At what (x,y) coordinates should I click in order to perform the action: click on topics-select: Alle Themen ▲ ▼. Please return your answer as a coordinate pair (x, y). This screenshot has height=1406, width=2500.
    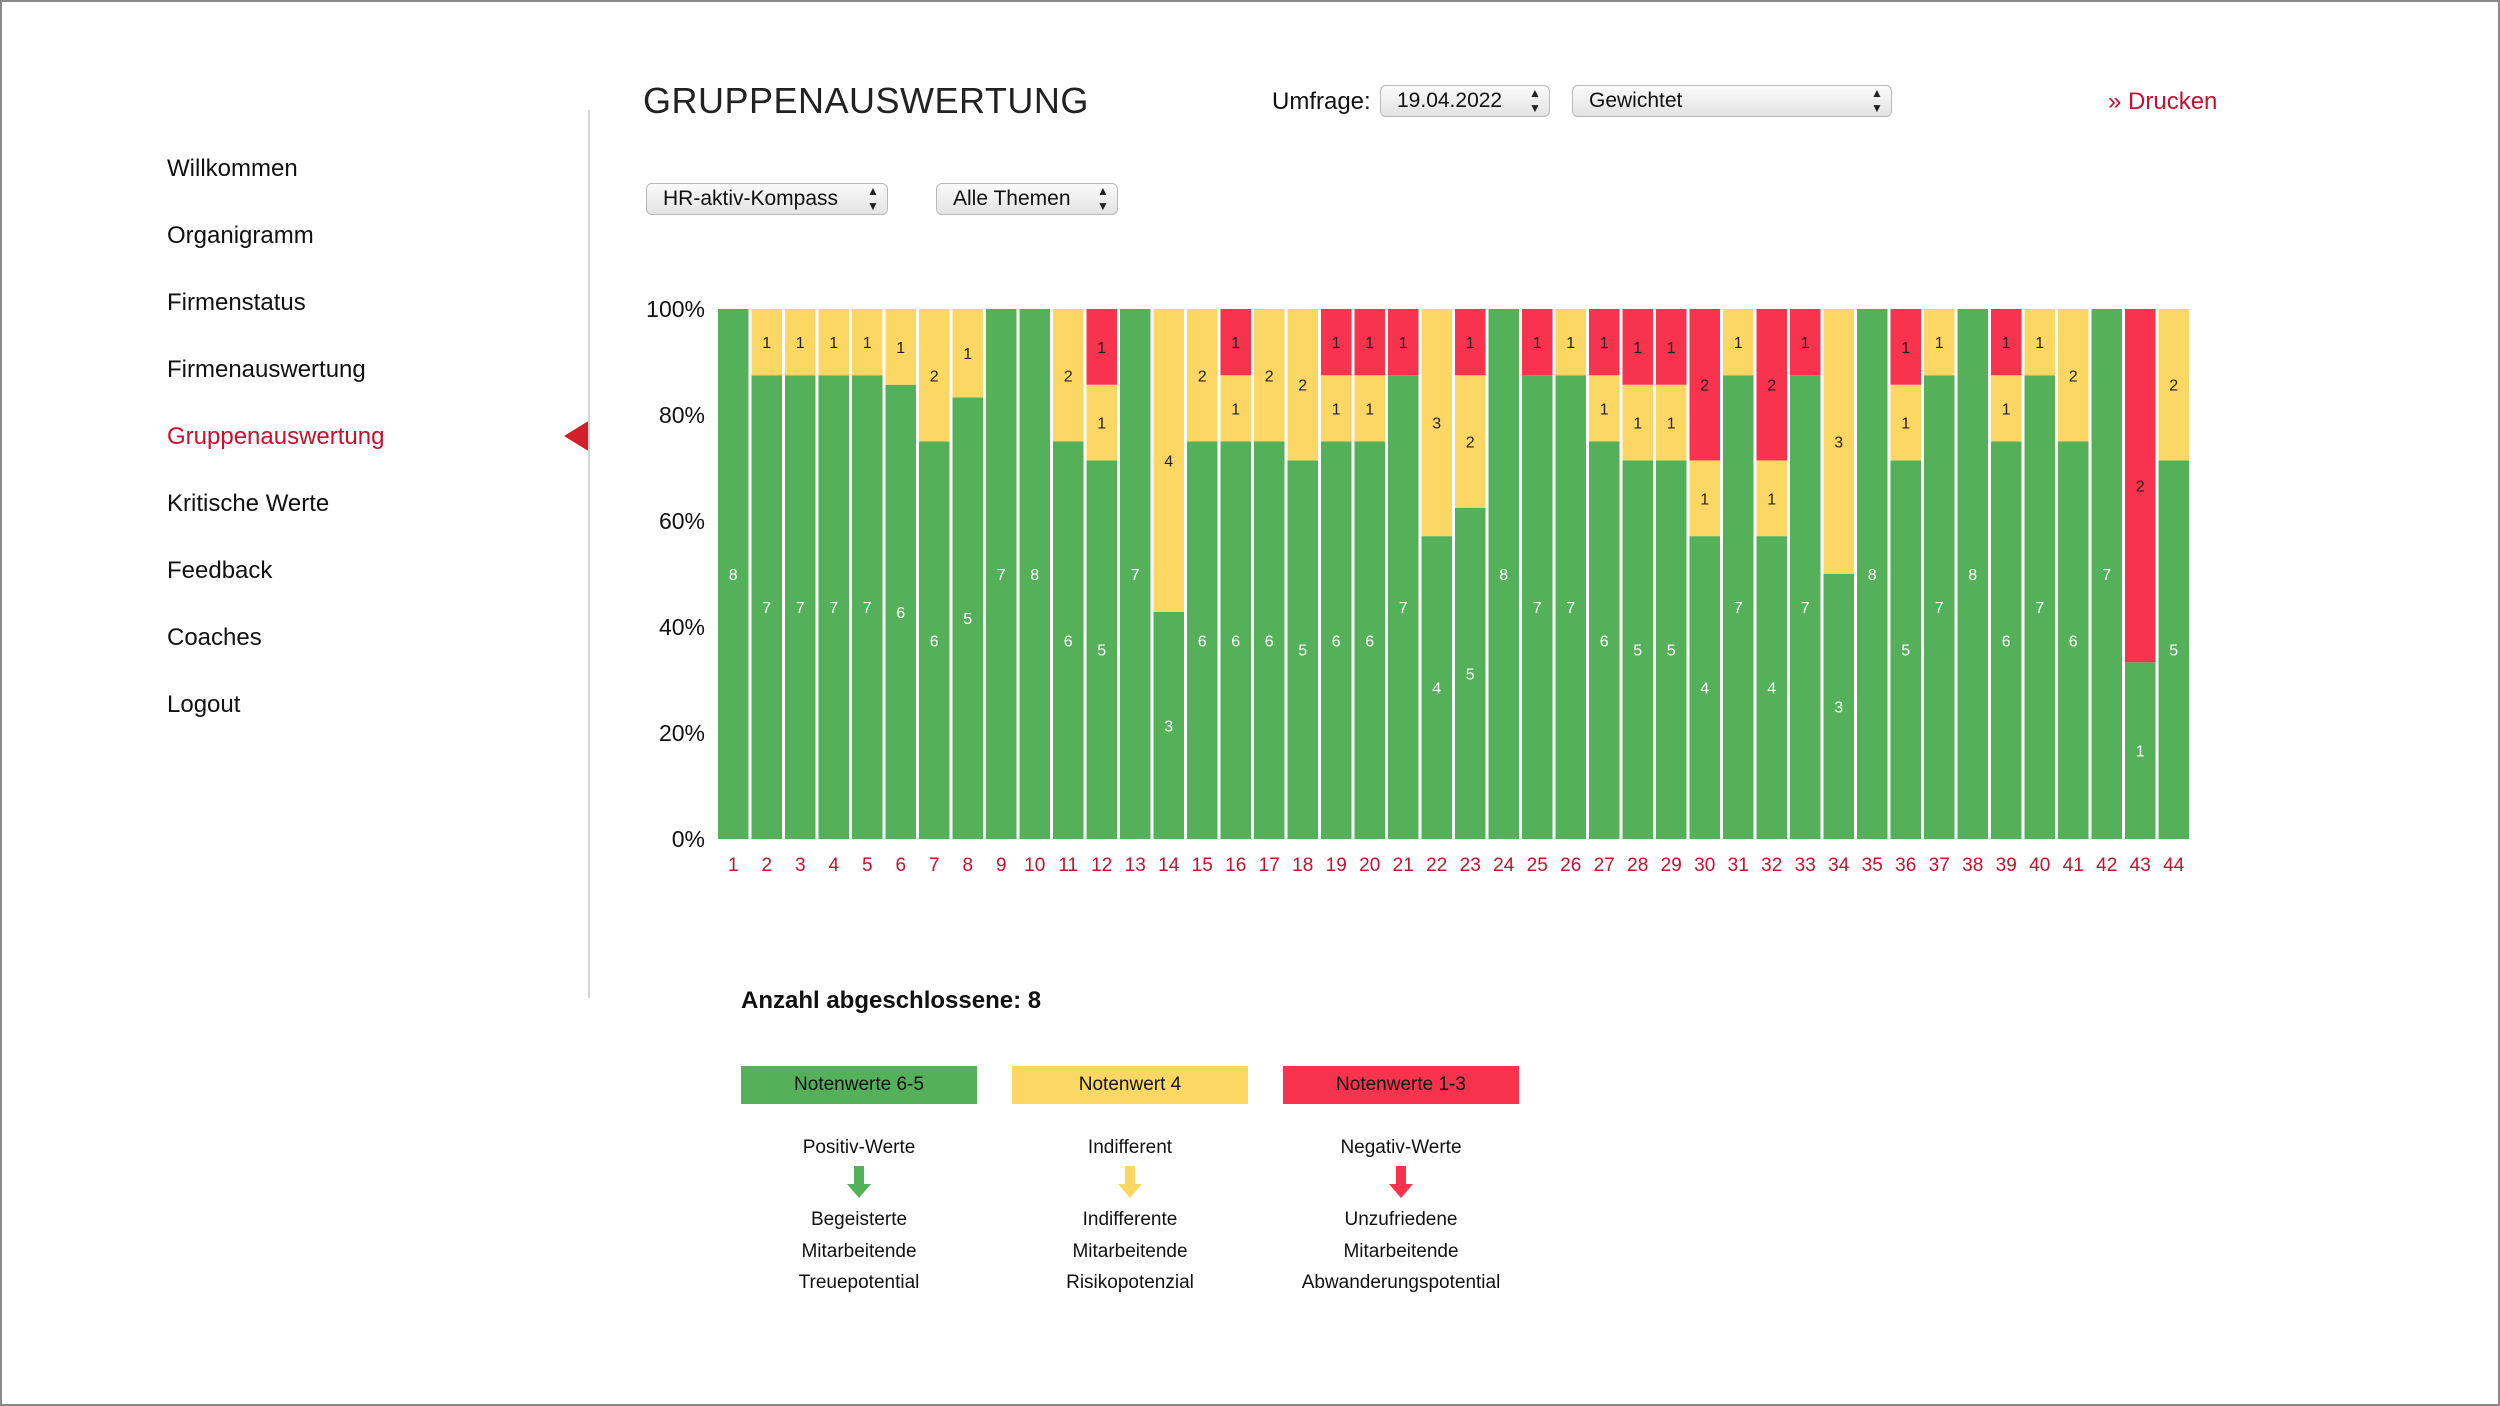
    Looking at the image, I should click on (1027, 199).